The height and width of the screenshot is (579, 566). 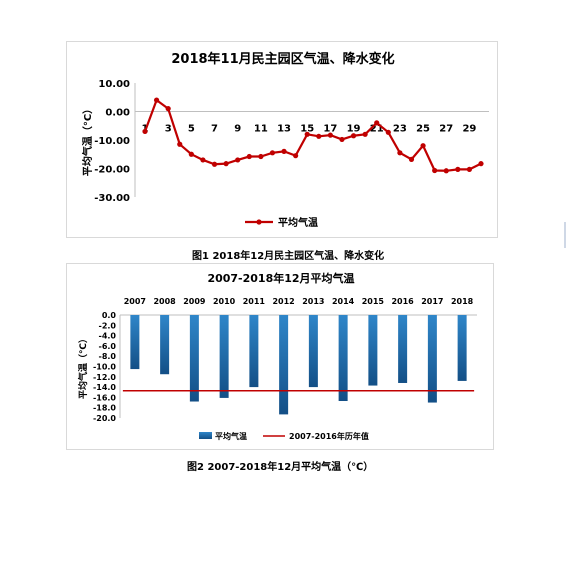 What do you see at coordinates (280, 278) in the screenshot?
I see `chart-title: 2007-2018年12月平均气温` at bounding box center [280, 278].